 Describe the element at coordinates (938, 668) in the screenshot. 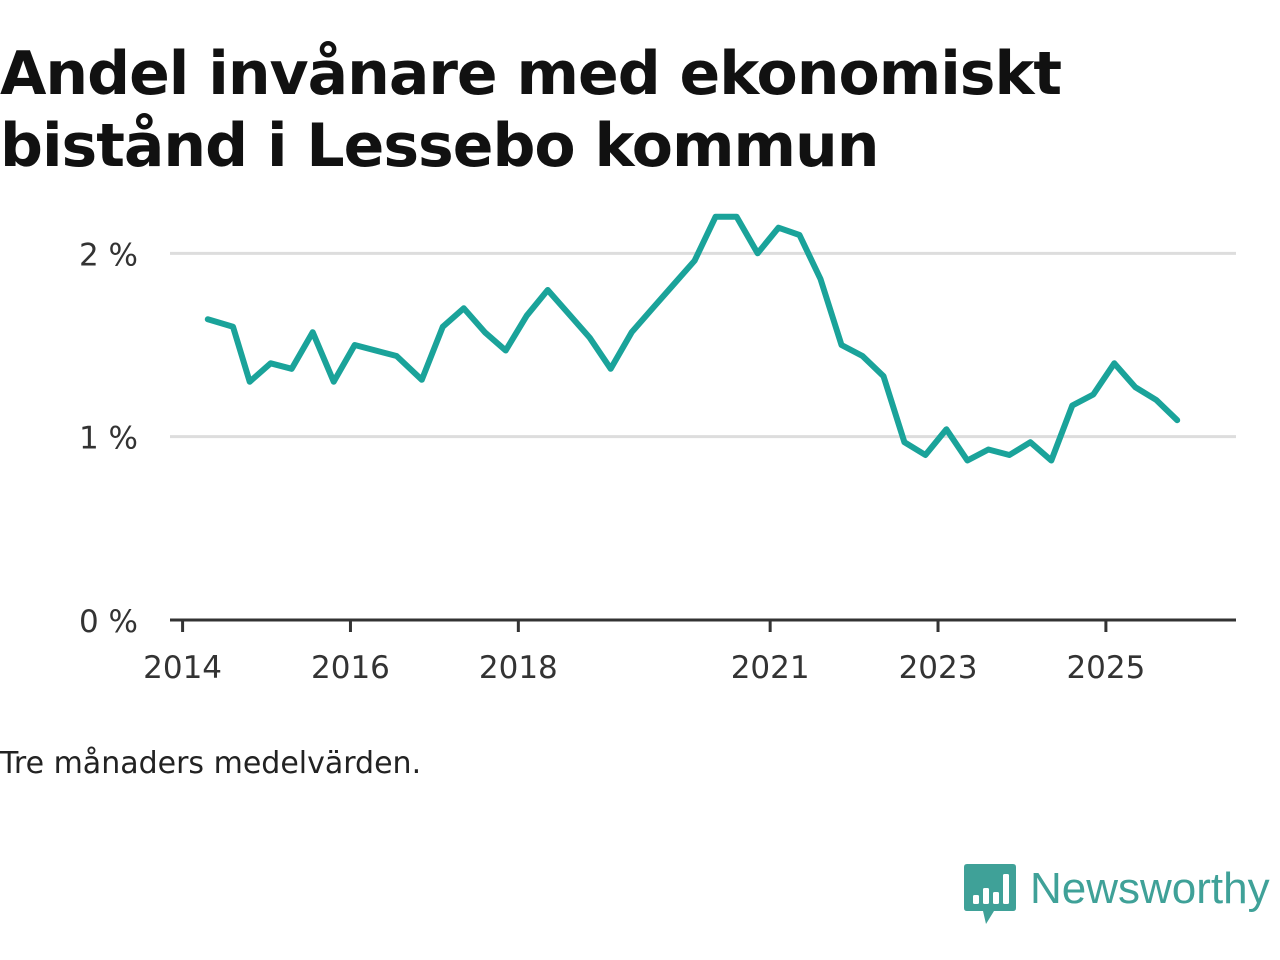

I see `x-tick-label: 2023` at that location.